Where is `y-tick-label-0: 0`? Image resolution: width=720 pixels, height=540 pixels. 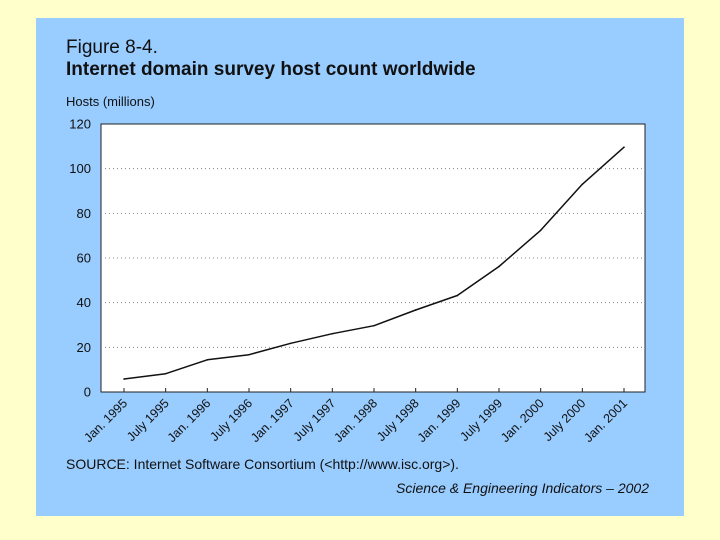
y-tick-label-0: 0 is located at coordinates (87, 392).